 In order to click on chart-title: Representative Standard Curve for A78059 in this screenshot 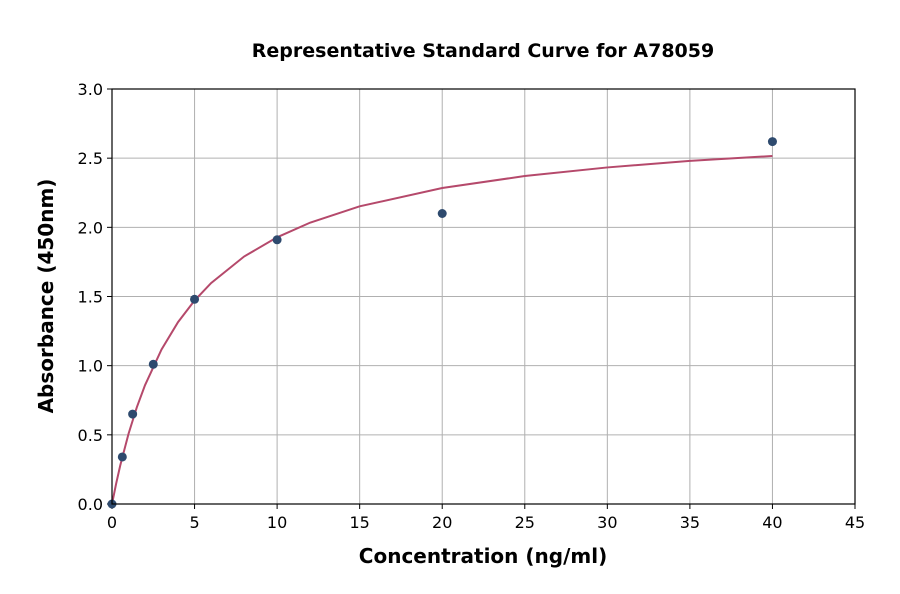, I will do `click(483, 51)`.